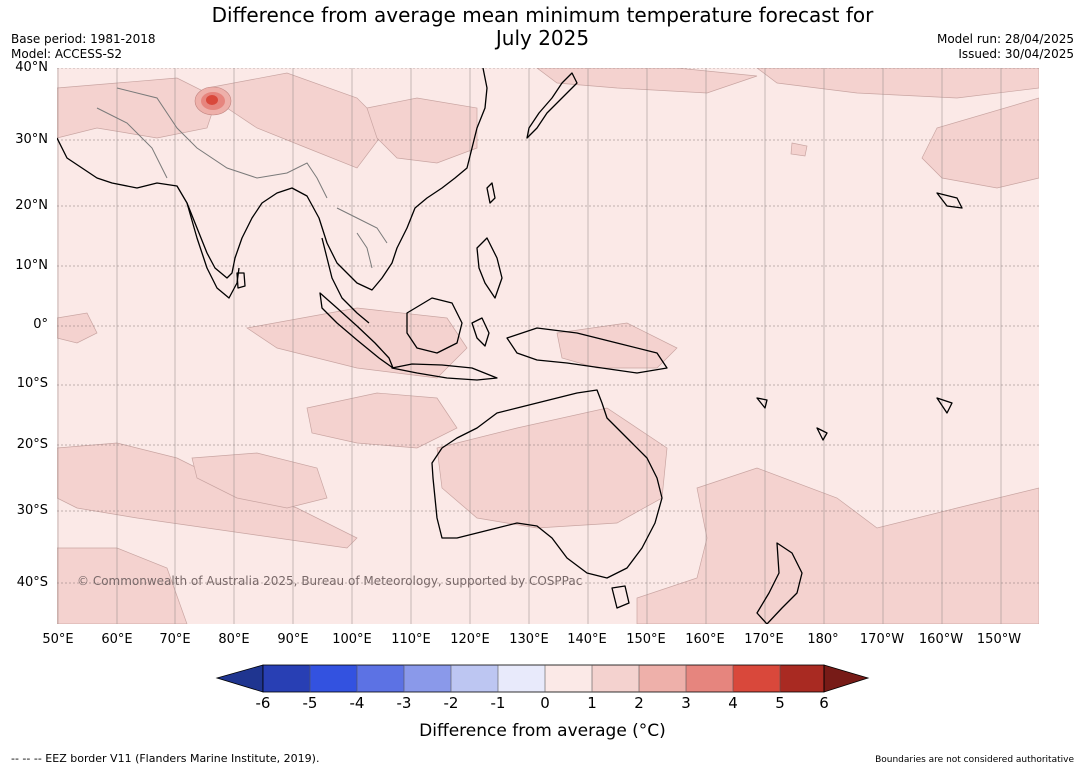  What do you see at coordinates (1005, 39) in the screenshot?
I see `model-run-text: Model run: 28/04/2025` at bounding box center [1005, 39].